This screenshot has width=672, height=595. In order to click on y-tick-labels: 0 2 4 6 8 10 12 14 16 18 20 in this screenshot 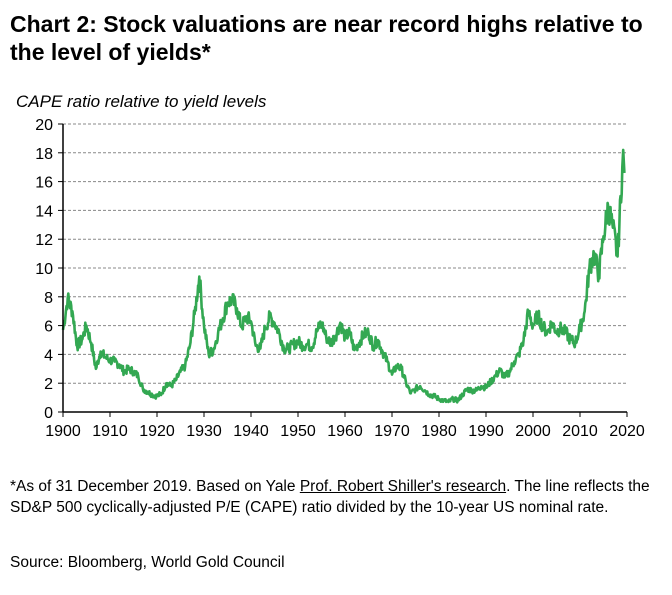, I will do `click(44, 269)`.